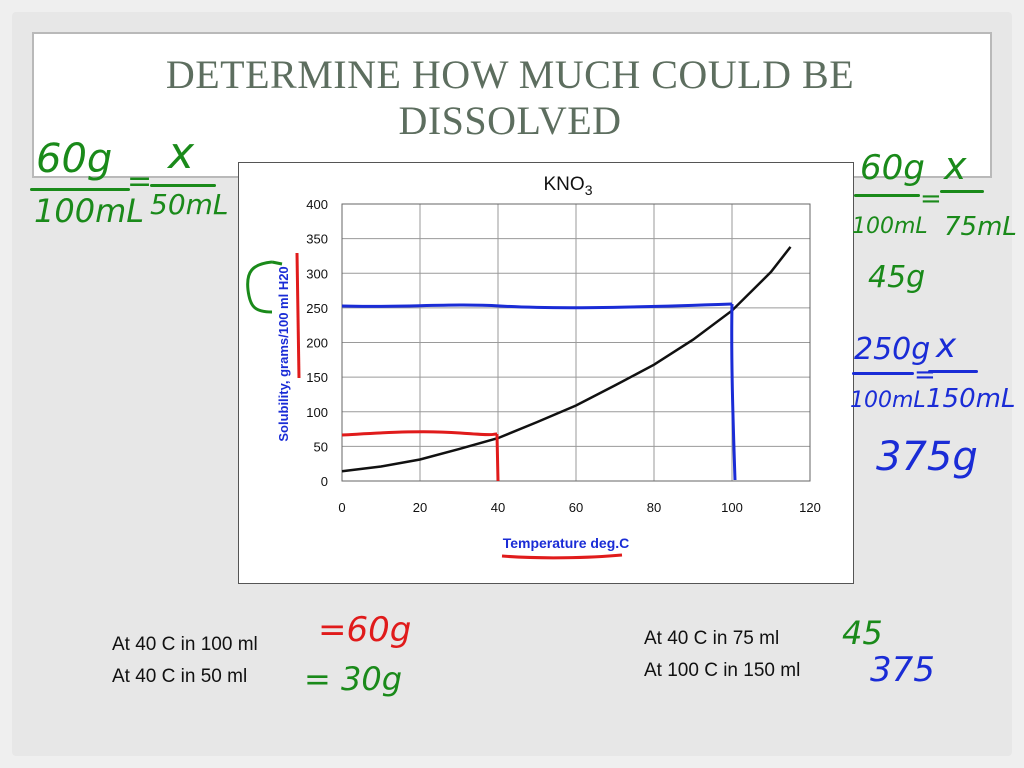 This screenshot has height=768, width=1024. Describe the element at coordinates (927, 457) in the screenshot. I see `hw-right-eq2-result: 375g` at that location.